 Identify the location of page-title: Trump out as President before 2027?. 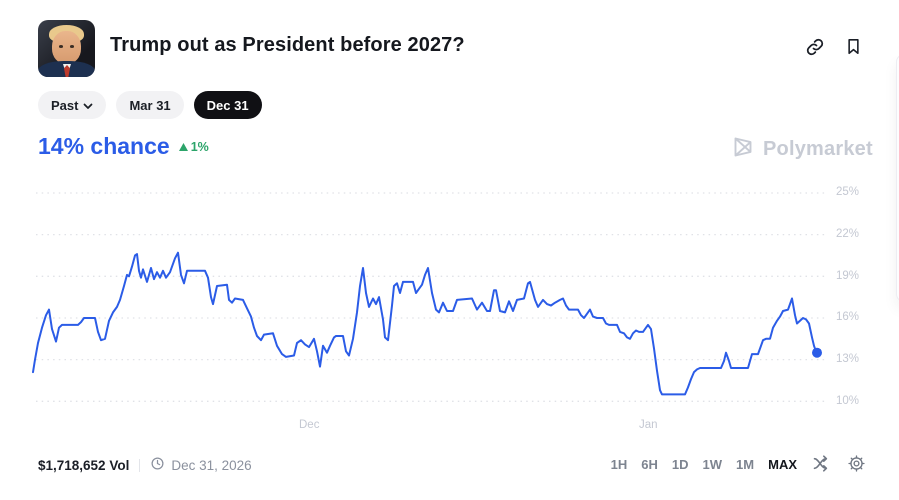
(287, 45).